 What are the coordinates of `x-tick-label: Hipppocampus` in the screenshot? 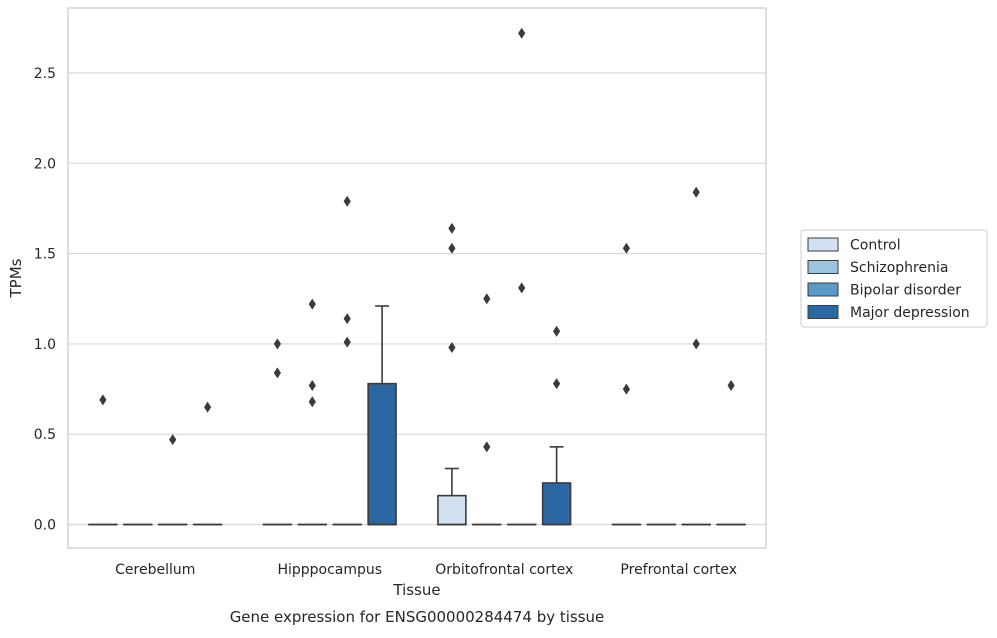 It's located at (329, 570).